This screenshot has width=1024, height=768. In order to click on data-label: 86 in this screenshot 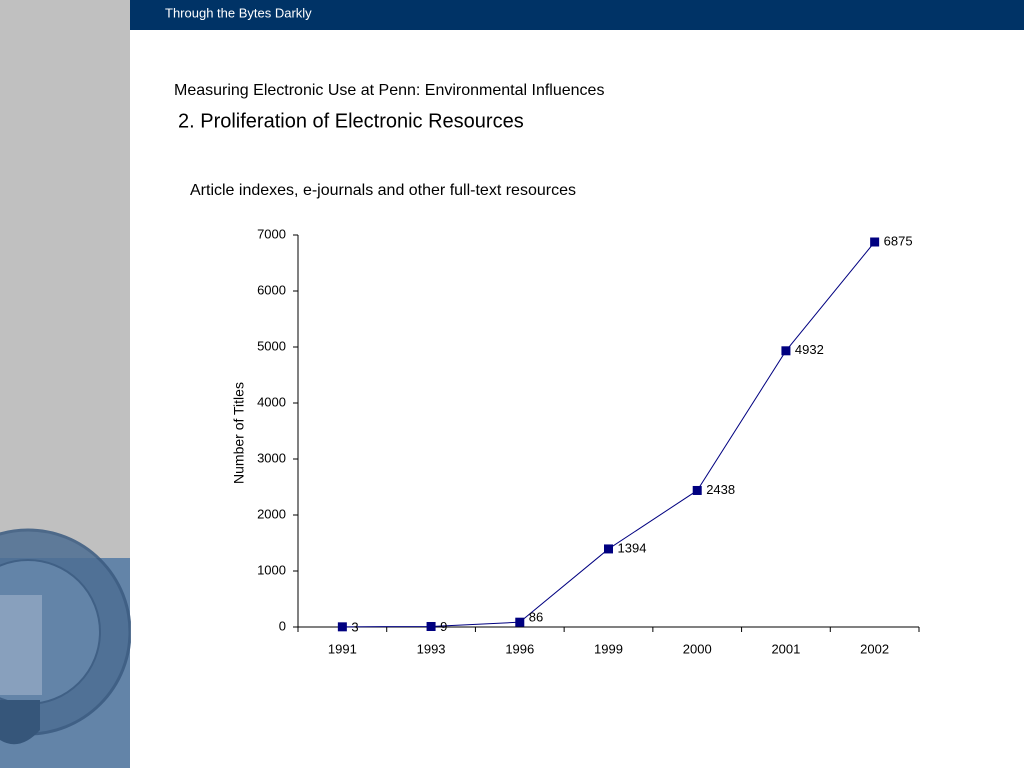, I will do `click(536, 617)`.